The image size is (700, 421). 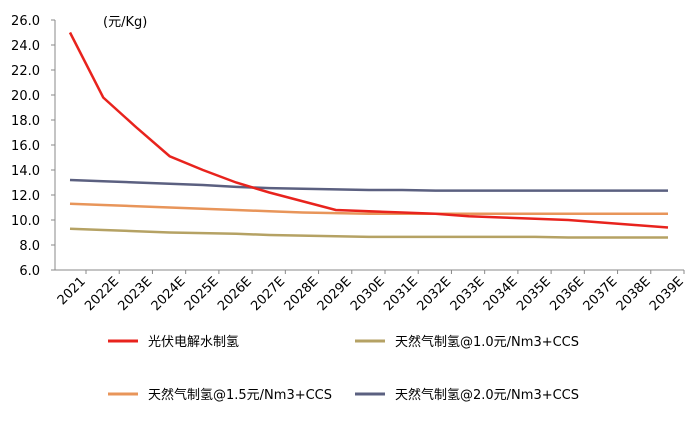 What do you see at coordinates (667, 294) in the screenshot?
I see `x-tick-label: 2039E` at bounding box center [667, 294].